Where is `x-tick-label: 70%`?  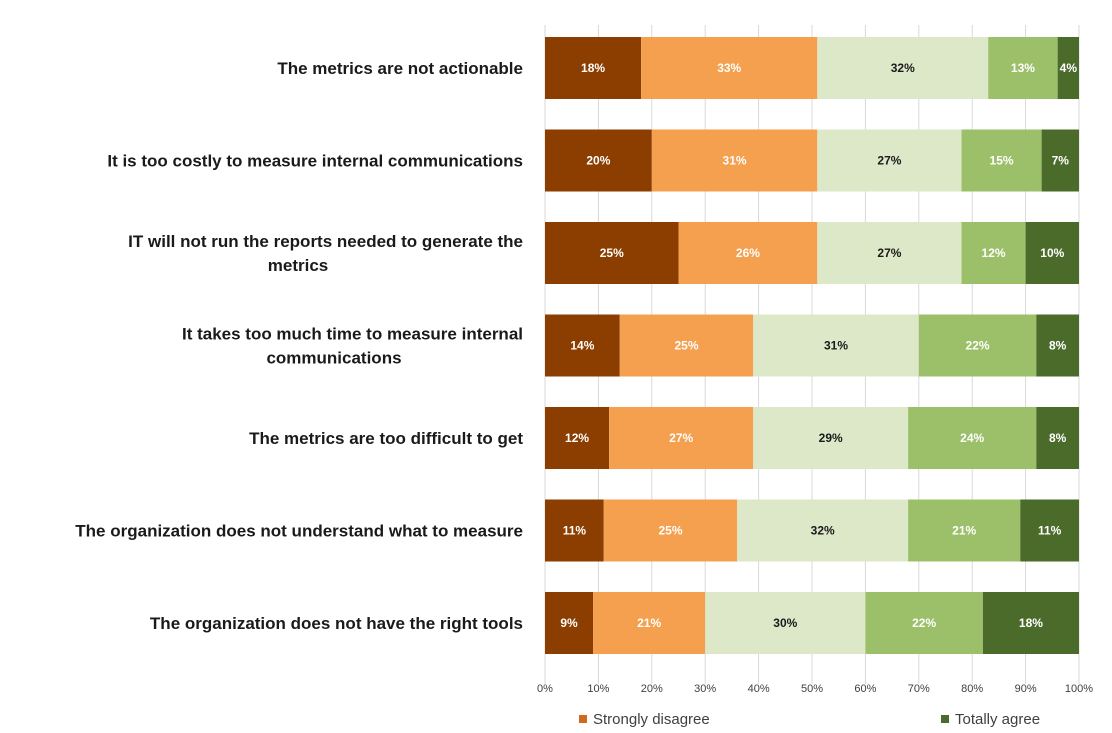 x-tick-label: 70% is located at coordinates (919, 689).